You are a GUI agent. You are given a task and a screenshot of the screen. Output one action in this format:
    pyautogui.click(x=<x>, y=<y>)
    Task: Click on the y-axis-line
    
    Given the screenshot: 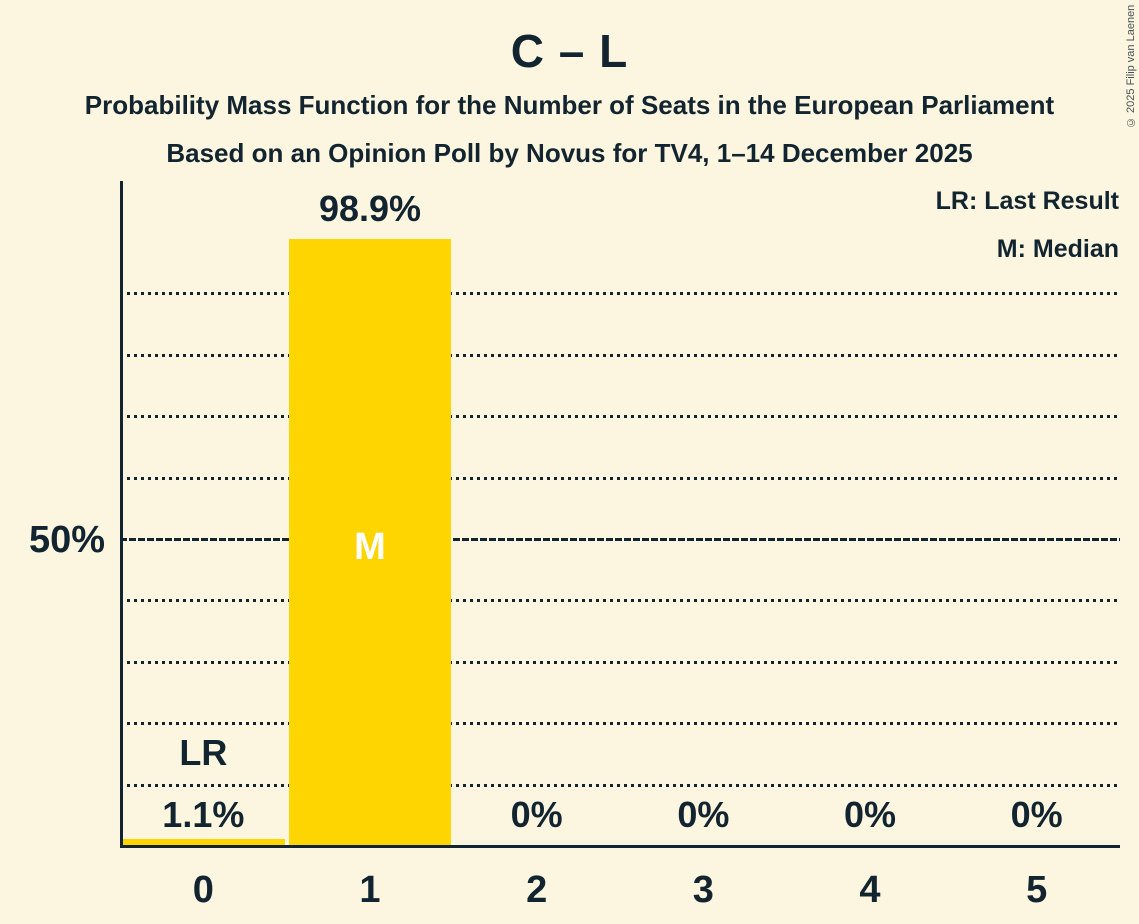 What is the action you would take?
    pyautogui.click(x=121, y=514)
    